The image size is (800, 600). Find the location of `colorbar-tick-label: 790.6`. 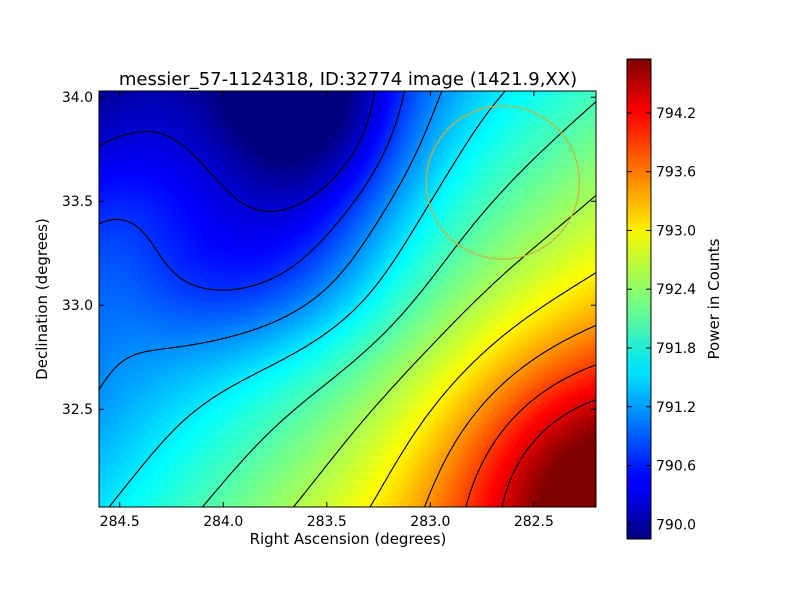

colorbar-tick-label: 790.6 is located at coordinates (676, 467).